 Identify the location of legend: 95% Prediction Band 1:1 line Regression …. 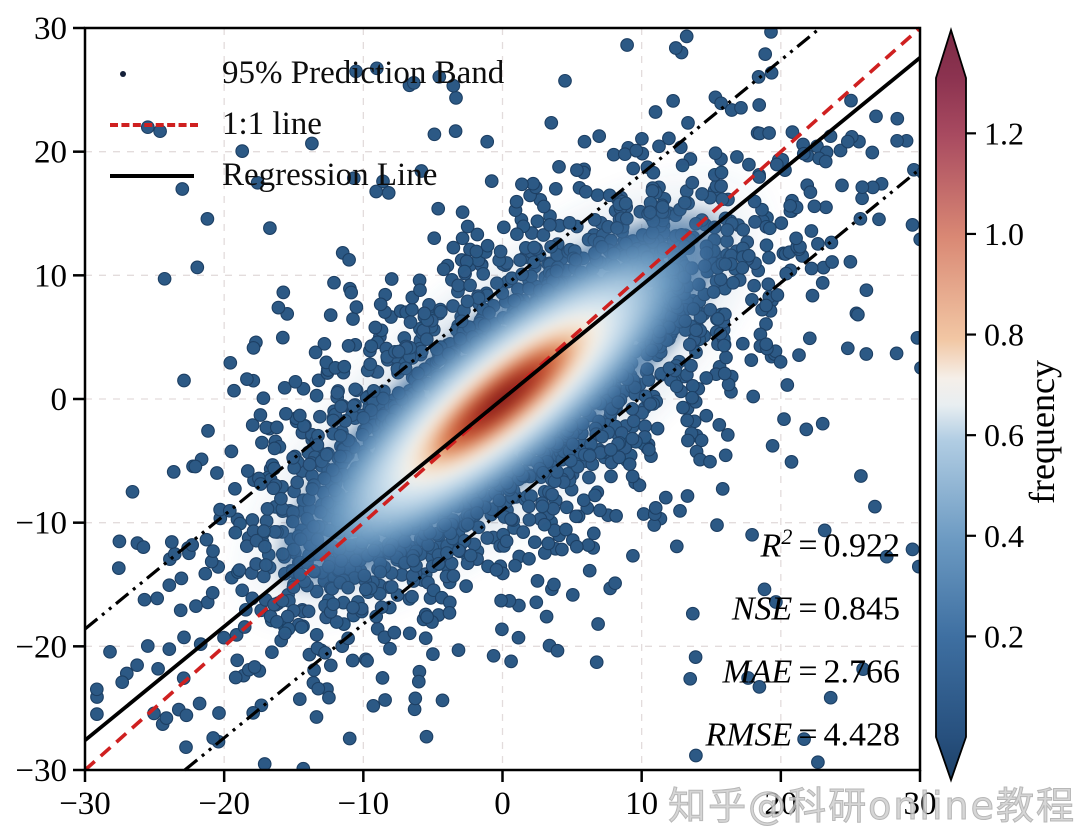
(306, 124).